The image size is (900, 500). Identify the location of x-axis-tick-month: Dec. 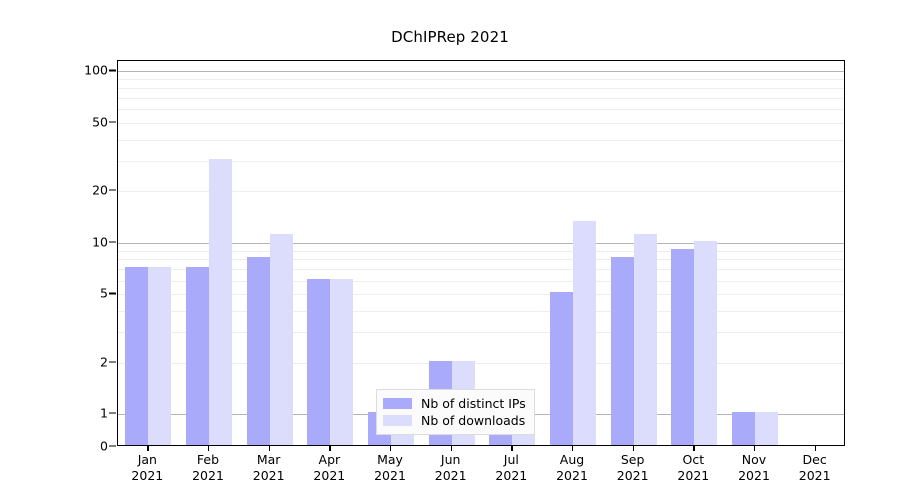
(814, 459).